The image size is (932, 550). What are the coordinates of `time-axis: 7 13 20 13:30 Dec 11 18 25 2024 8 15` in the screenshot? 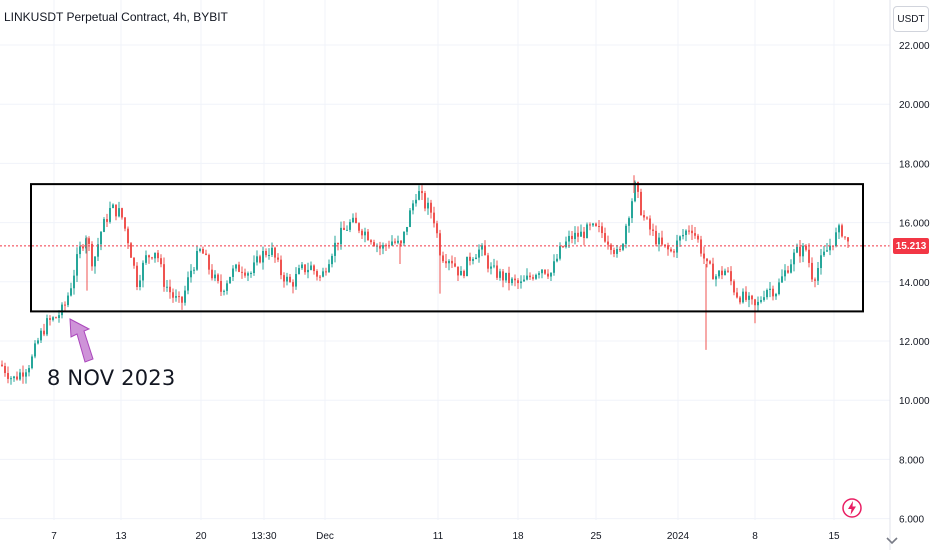 It's located at (445, 536).